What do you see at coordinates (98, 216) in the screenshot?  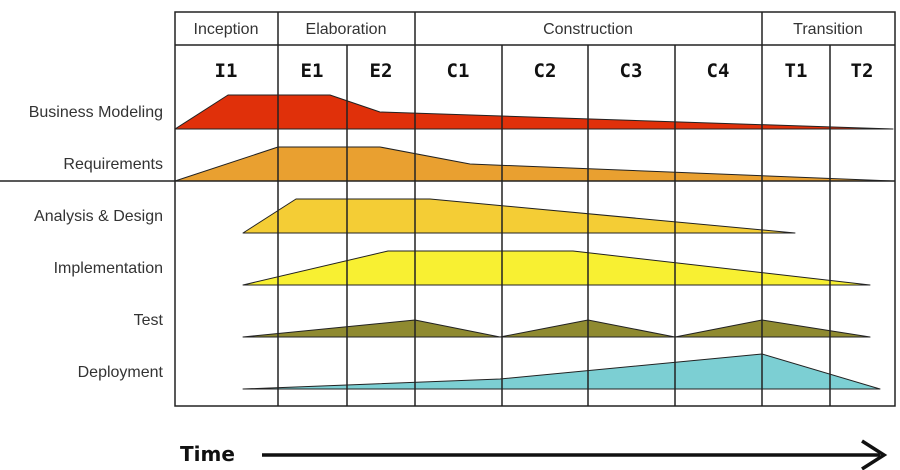 I see `discipline-label-analysis-design: Analysis & Design` at bounding box center [98, 216].